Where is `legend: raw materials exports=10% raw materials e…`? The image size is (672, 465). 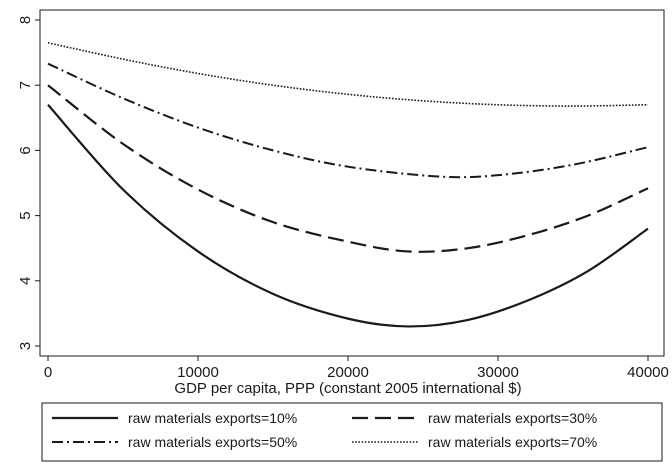
legend: raw materials exports=10% raw materials e… is located at coordinates (352, 432).